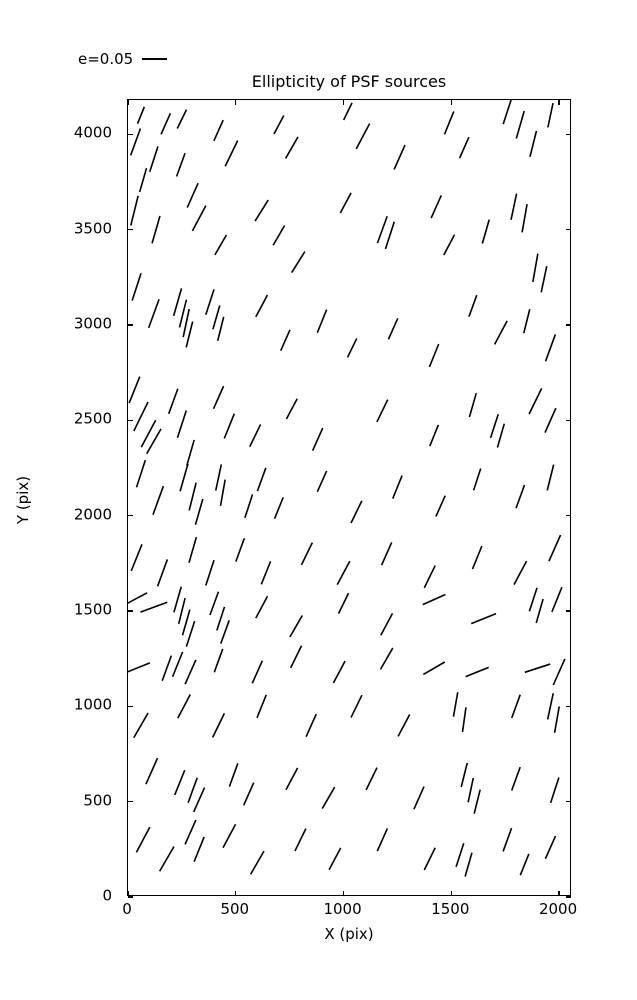 Image resolution: width=637 pixels, height=1000 pixels. What do you see at coordinates (92, 323) in the screenshot?
I see `y-tick-label: 3000` at bounding box center [92, 323].